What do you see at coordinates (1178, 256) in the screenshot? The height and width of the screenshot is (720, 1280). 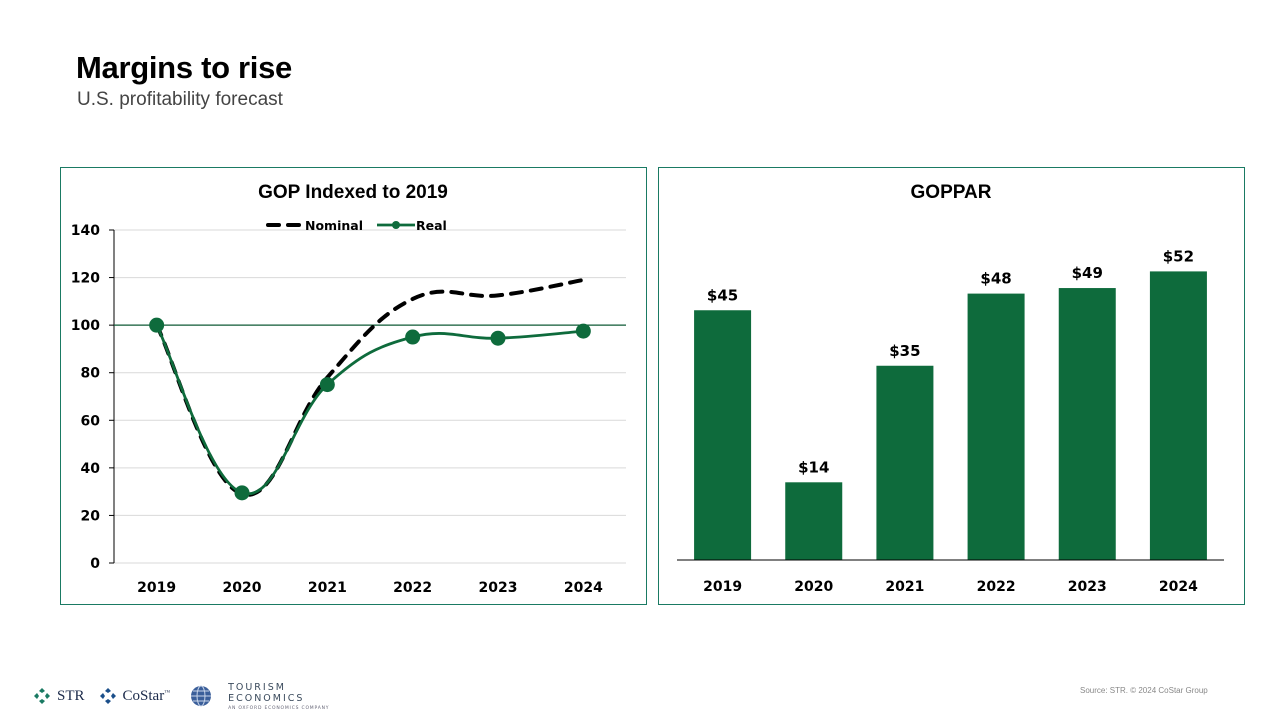 I see `bar-data-label: $52` at bounding box center [1178, 256].